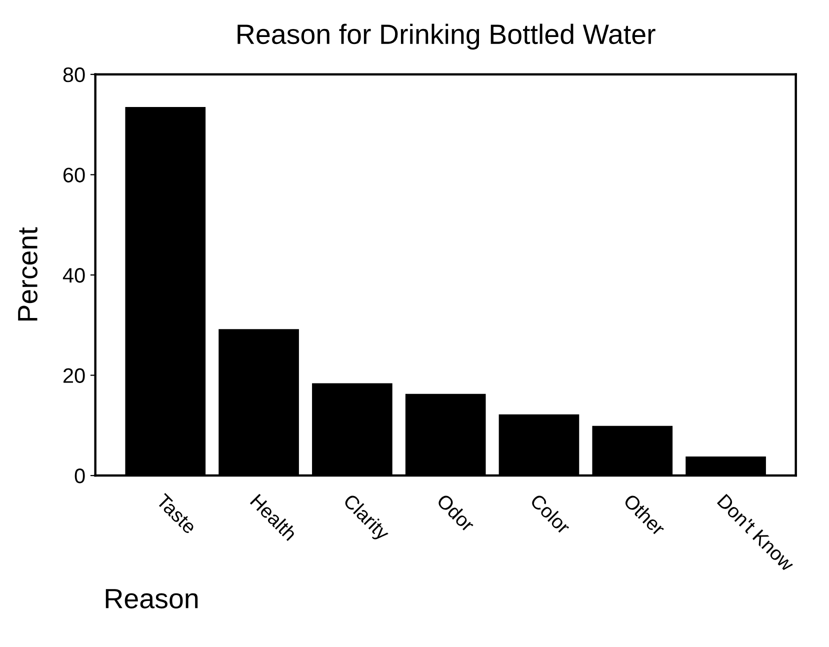 Image resolution: width=829 pixels, height=647 pixels. Describe the element at coordinates (152, 598) in the screenshot. I see `x-axis-title: Reason` at that location.